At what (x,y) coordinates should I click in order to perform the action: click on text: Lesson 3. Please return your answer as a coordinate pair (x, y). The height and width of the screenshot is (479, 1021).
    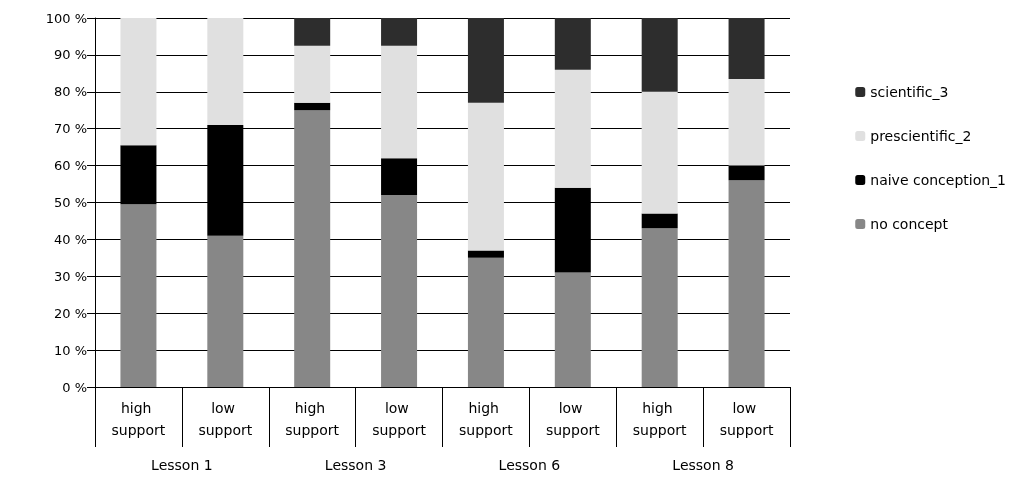
    Looking at the image, I should click on (355, 465).